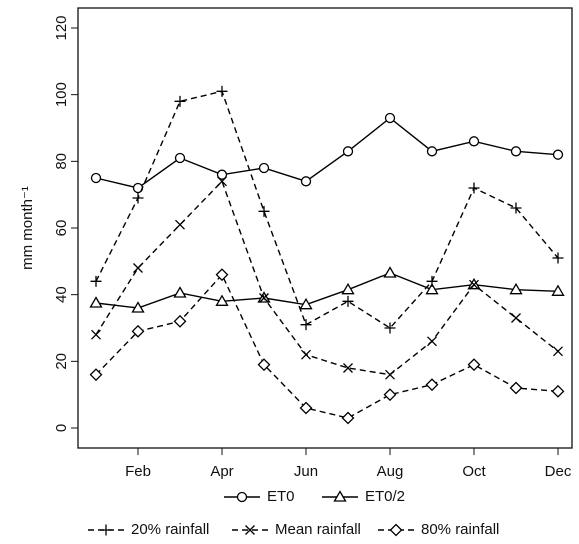 The width and height of the screenshot is (579, 544). What do you see at coordinates (138, 471) in the screenshot?
I see `x-tick-label: Feb` at bounding box center [138, 471].